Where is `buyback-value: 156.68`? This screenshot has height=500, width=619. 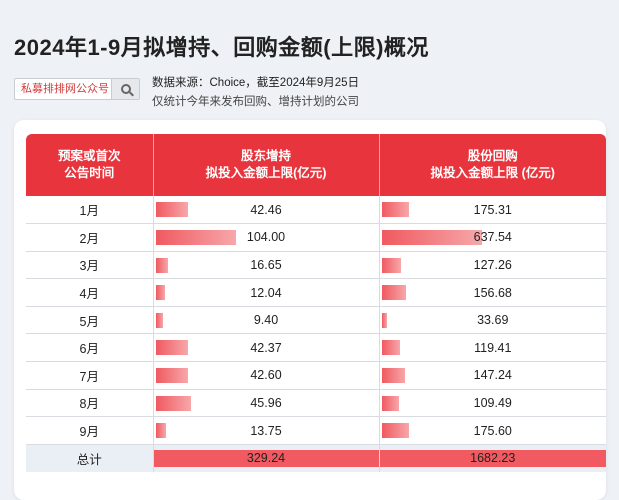 buyback-value: 156.68 is located at coordinates (492, 292).